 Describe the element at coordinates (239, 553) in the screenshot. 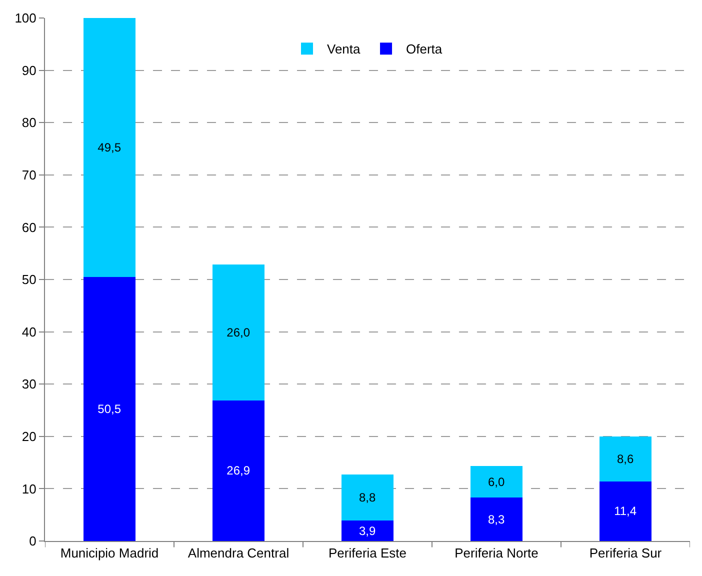

I see `x-tick-label: Almendra Central` at that location.